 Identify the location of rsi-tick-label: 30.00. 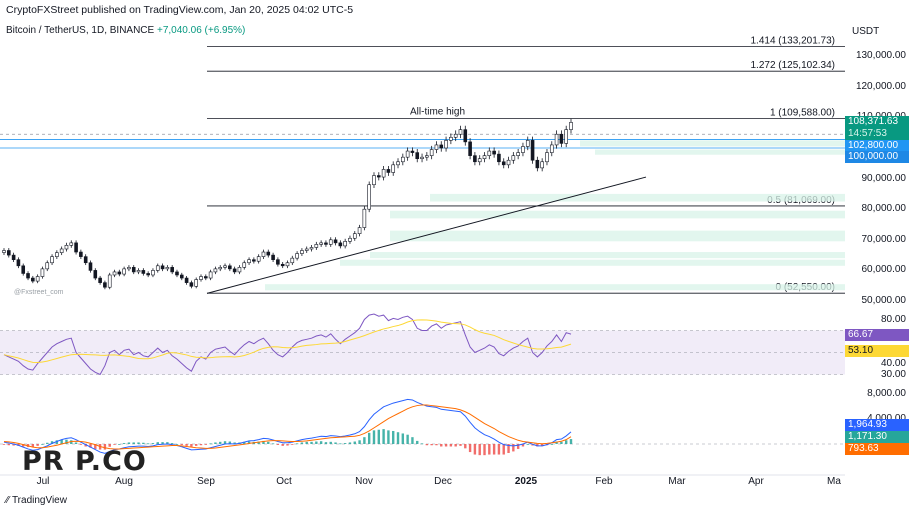
(893, 374).